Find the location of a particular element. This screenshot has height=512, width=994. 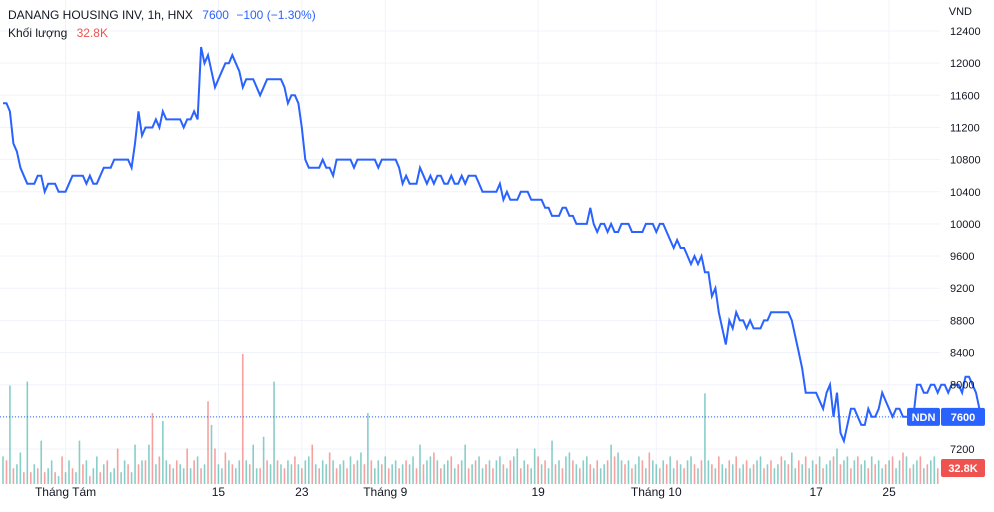

price-badge-label: 7600 is located at coordinates (963, 418).